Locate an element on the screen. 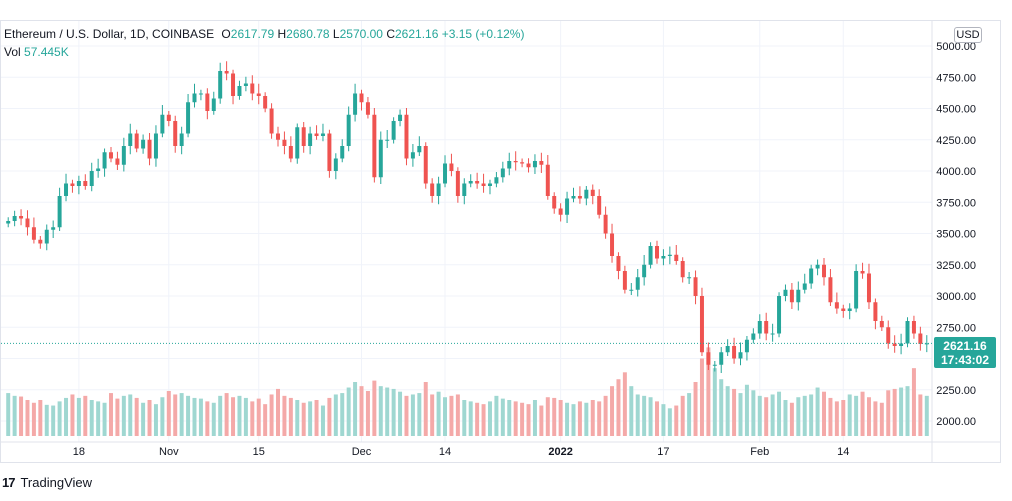 This screenshot has height=501, width=1012. x-tick-label: 15 is located at coordinates (259, 452).